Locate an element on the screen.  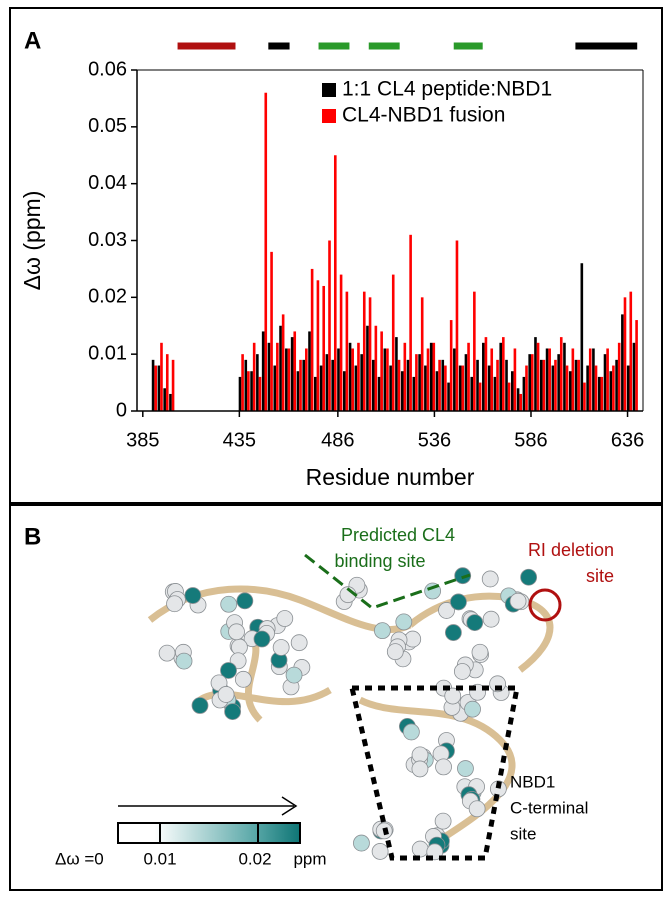
y-tick-label: 0.06 is located at coordinates (107, 69).